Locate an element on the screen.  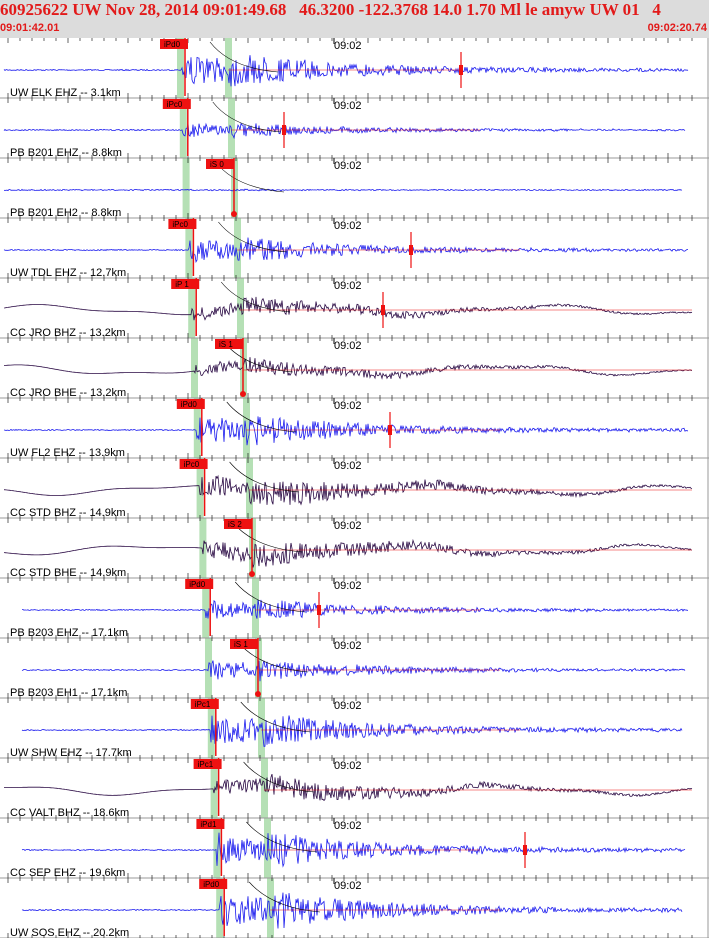
trace-panel: iS 1 09:02 PB B203 EH1 -- 17.1km is located at coordinates (354, 668).